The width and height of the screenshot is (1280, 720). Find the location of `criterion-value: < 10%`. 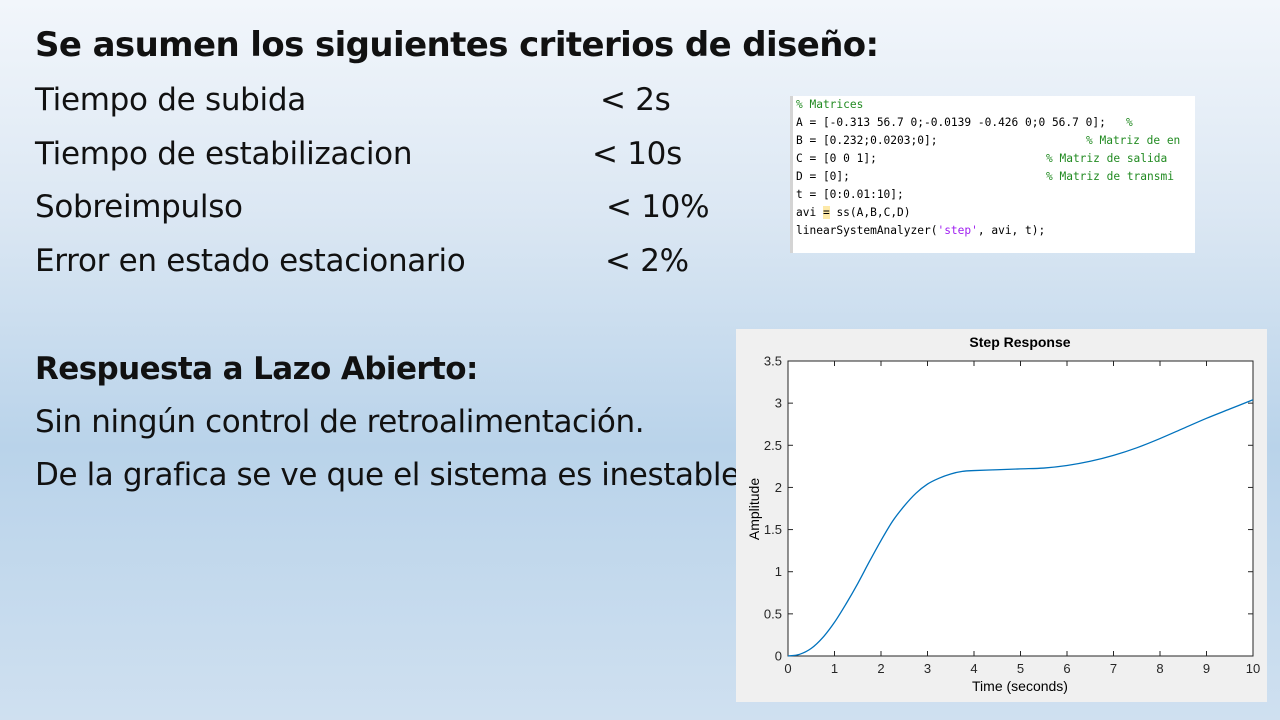

criterion-value: < 10% is located at coordinates (658, 207).